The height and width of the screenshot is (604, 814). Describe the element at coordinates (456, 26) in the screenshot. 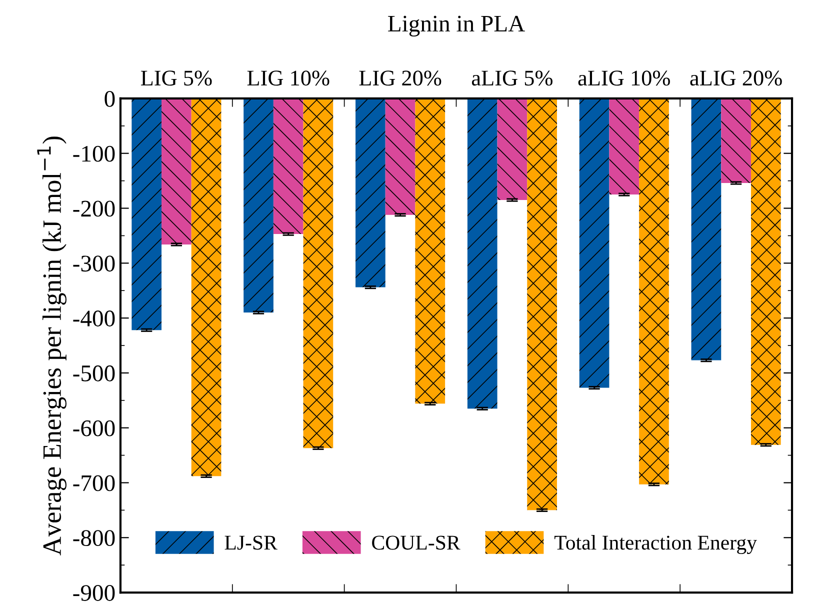

I see `chart-title: Lignin in PLA` at that location.